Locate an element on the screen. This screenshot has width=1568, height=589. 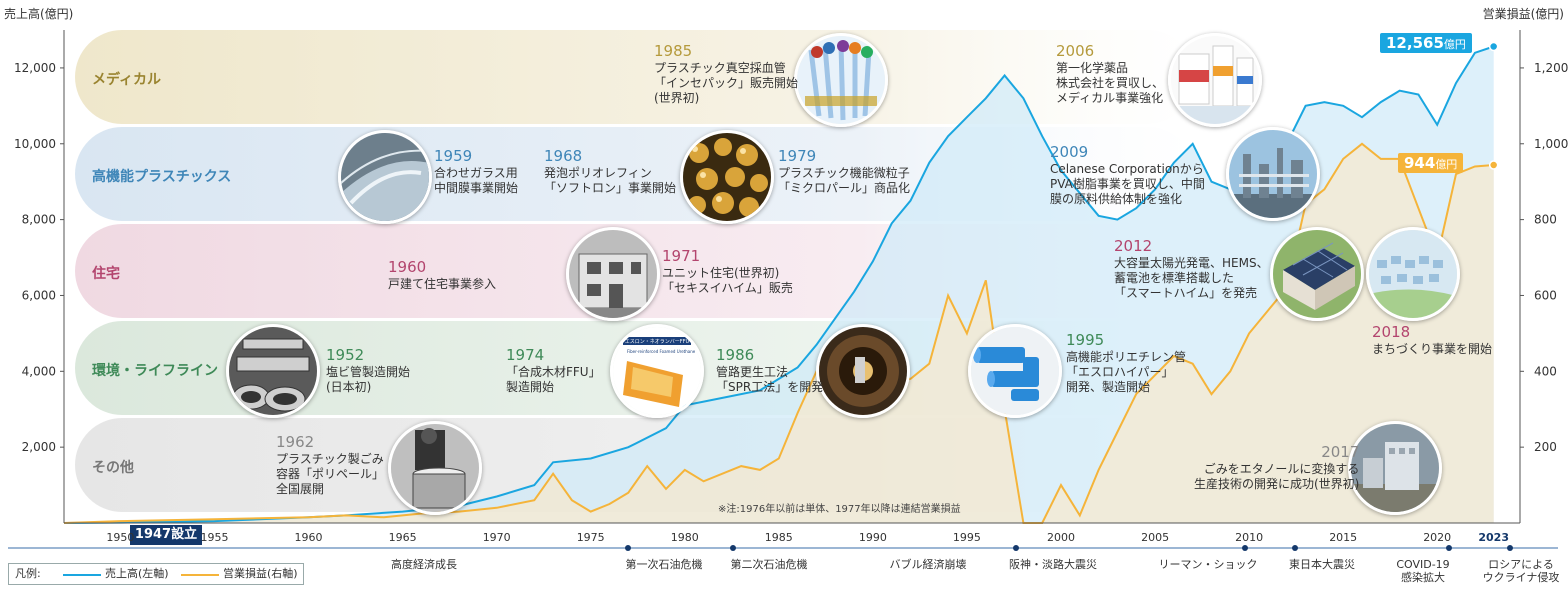
brochure-subtitle: Fiber-reinforced Foamed Urethane is located at coordinates (661, 351).